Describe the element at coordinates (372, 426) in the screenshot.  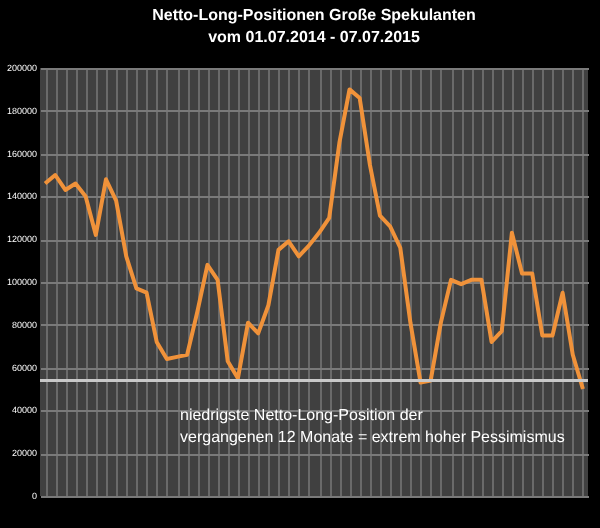
I see `ref-line-label: niedrigste Netto-Long-Position der vergangenen 12 Monate = extrem hoher Pessimismus` at that location.